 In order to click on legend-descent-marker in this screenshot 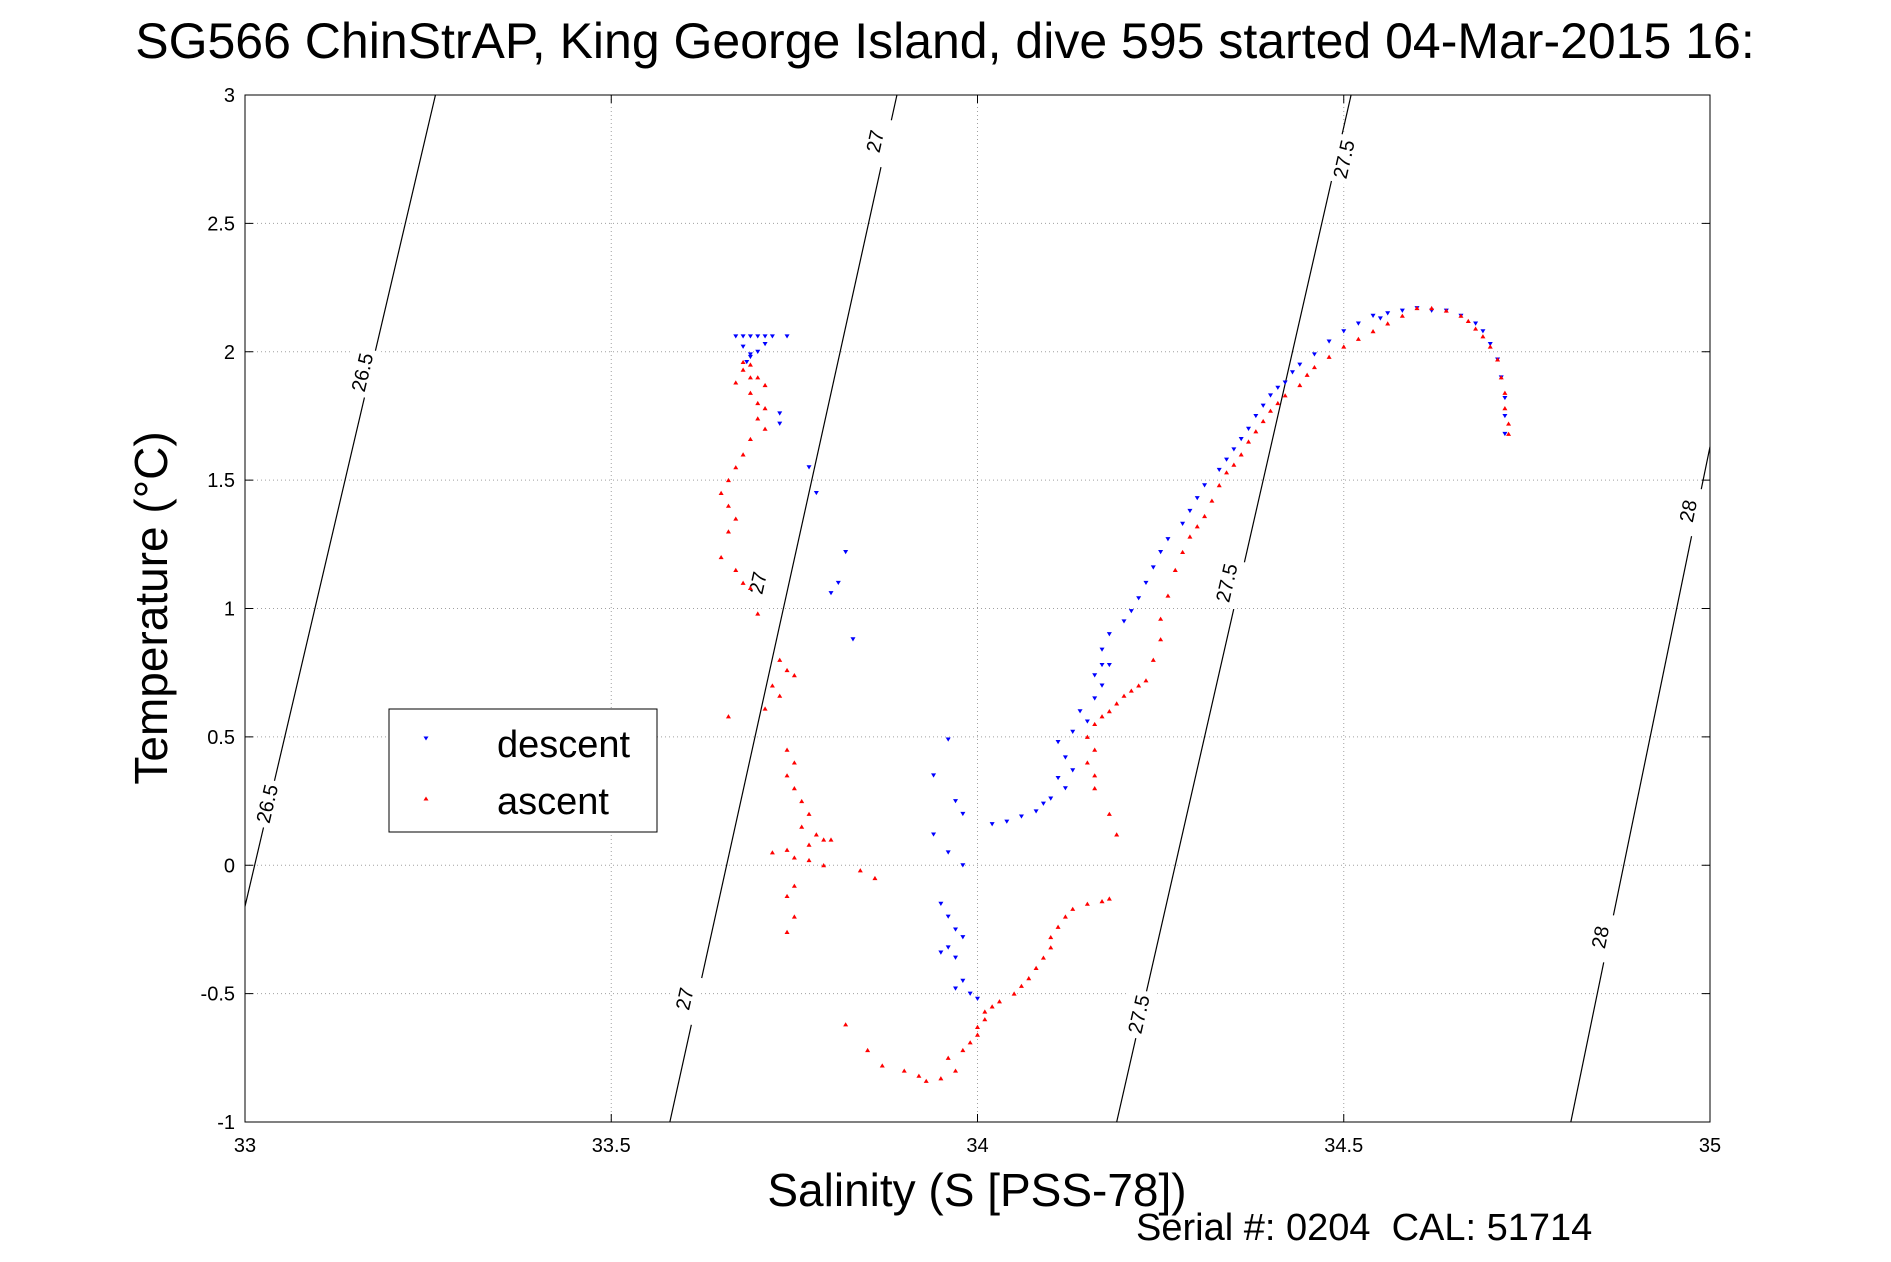, I will do `click(426, 738)`.